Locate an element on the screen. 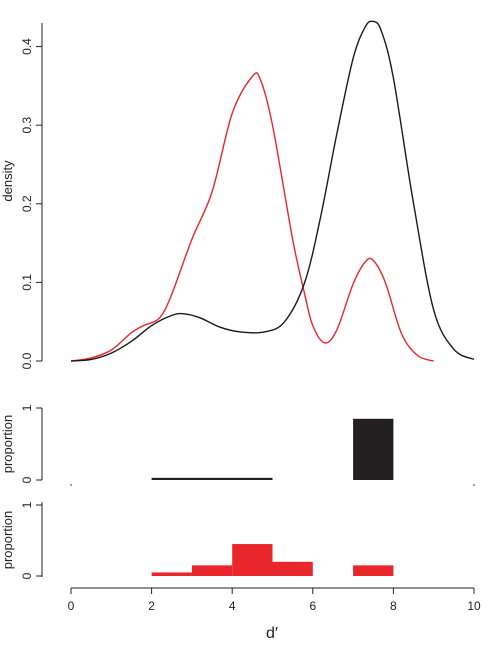 This screenshot has height=646, width=490. black-axis-dots is located at coordinates (272, 485).